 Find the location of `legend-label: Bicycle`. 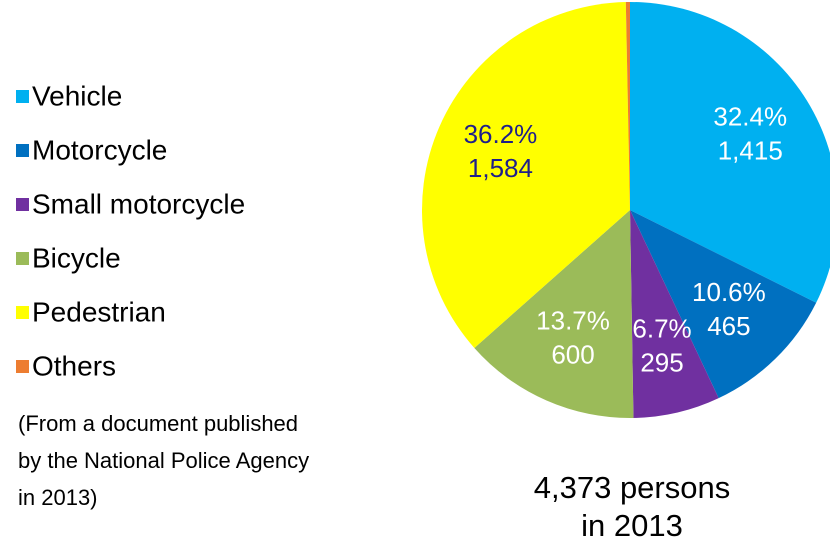

legend-label: Bicycle is located at coordinates (76, 257).